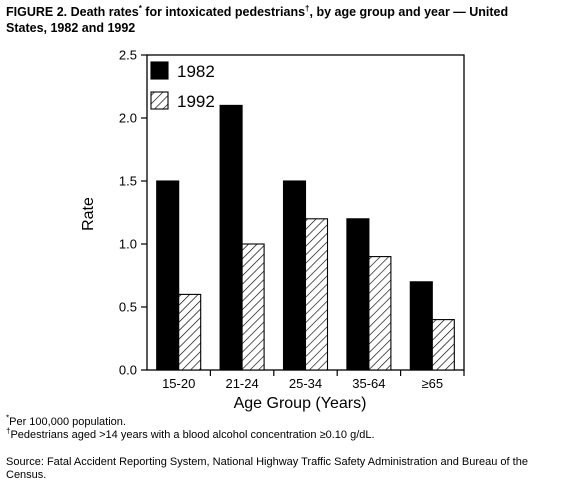 Image resolution: width=570 pixels, height=495 pixels. I want to click on y-tick-label: 0.5, so click(128, 307).